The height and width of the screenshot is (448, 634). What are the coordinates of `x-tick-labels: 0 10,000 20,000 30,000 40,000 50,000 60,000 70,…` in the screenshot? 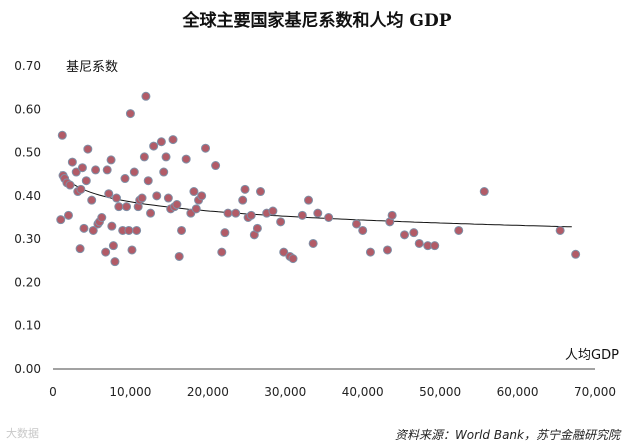 It's located at (332, 392).